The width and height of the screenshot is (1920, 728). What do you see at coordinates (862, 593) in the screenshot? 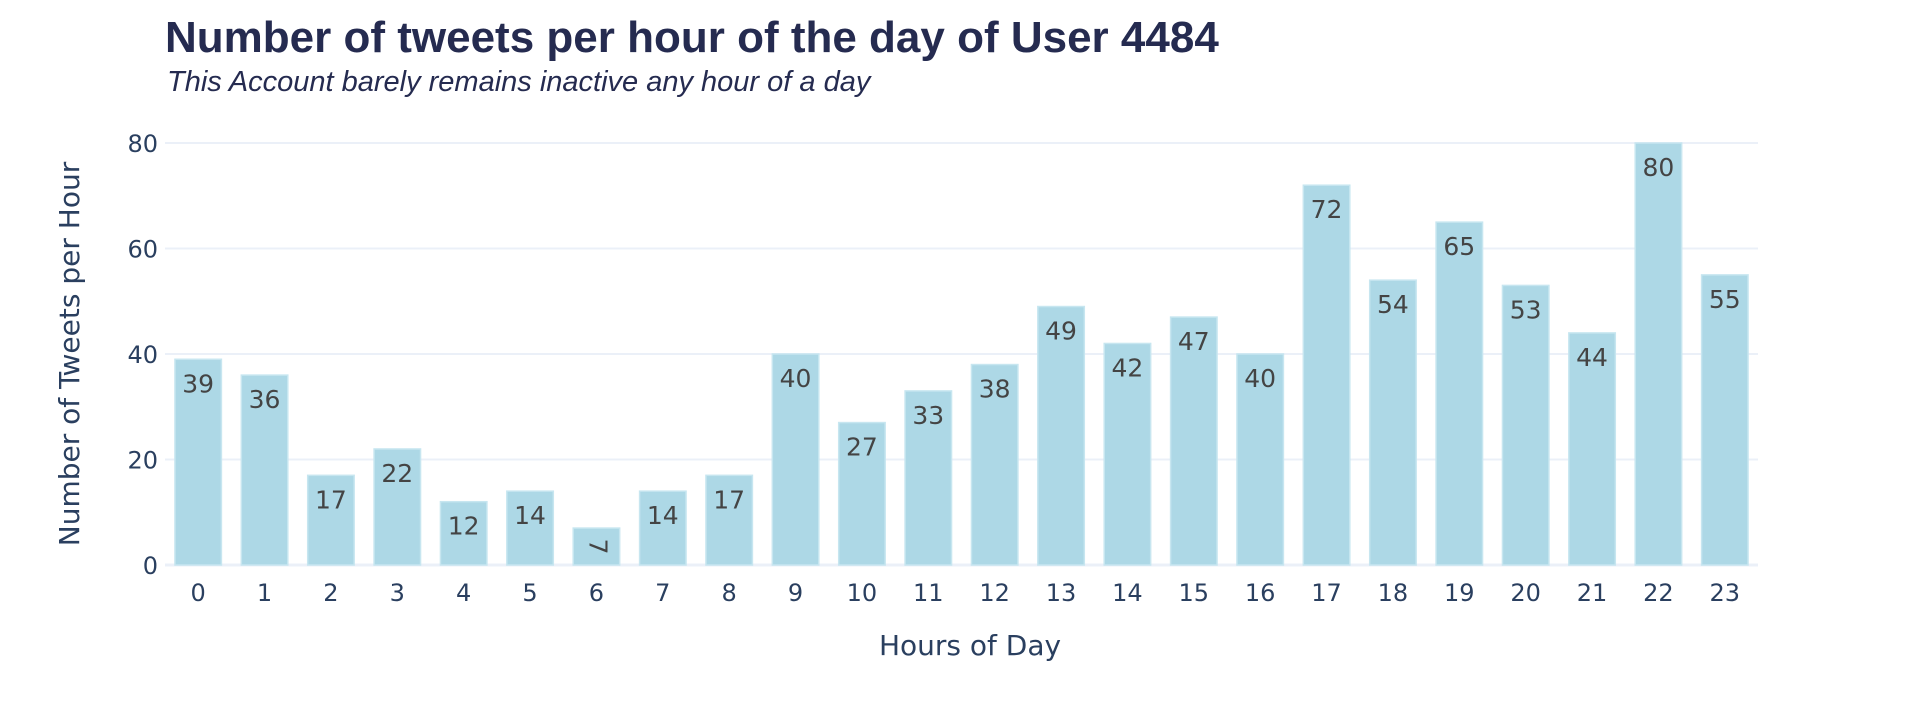
I see `x-tick-label: 10` at bounding box center [862, 593].